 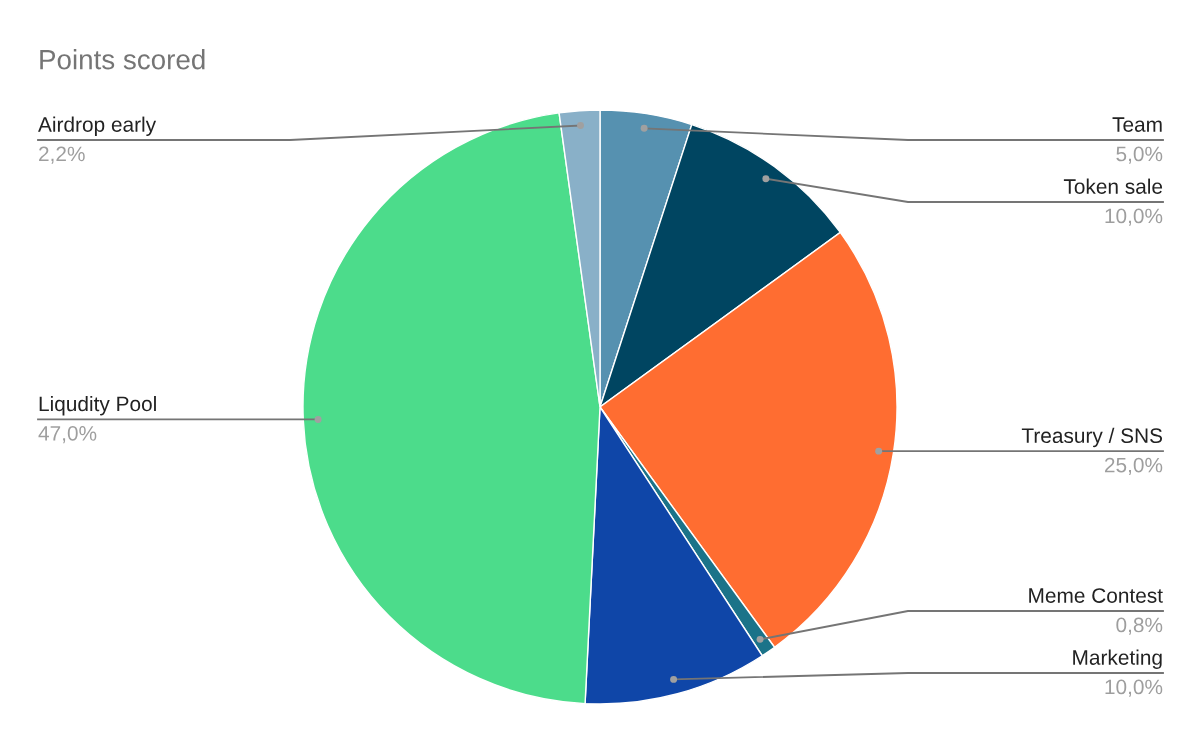 I want to click on data-label: 47,0%, so click(x=67, y=434).